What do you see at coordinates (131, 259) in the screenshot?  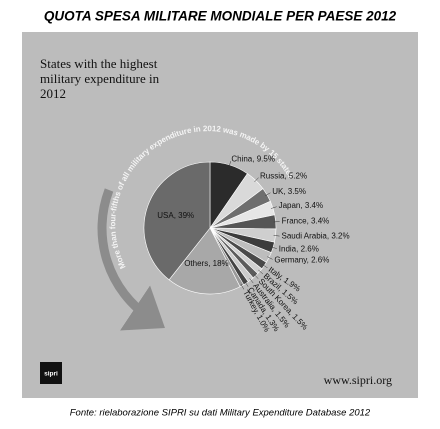 I see `arrow` at bounding box center [131, 259].